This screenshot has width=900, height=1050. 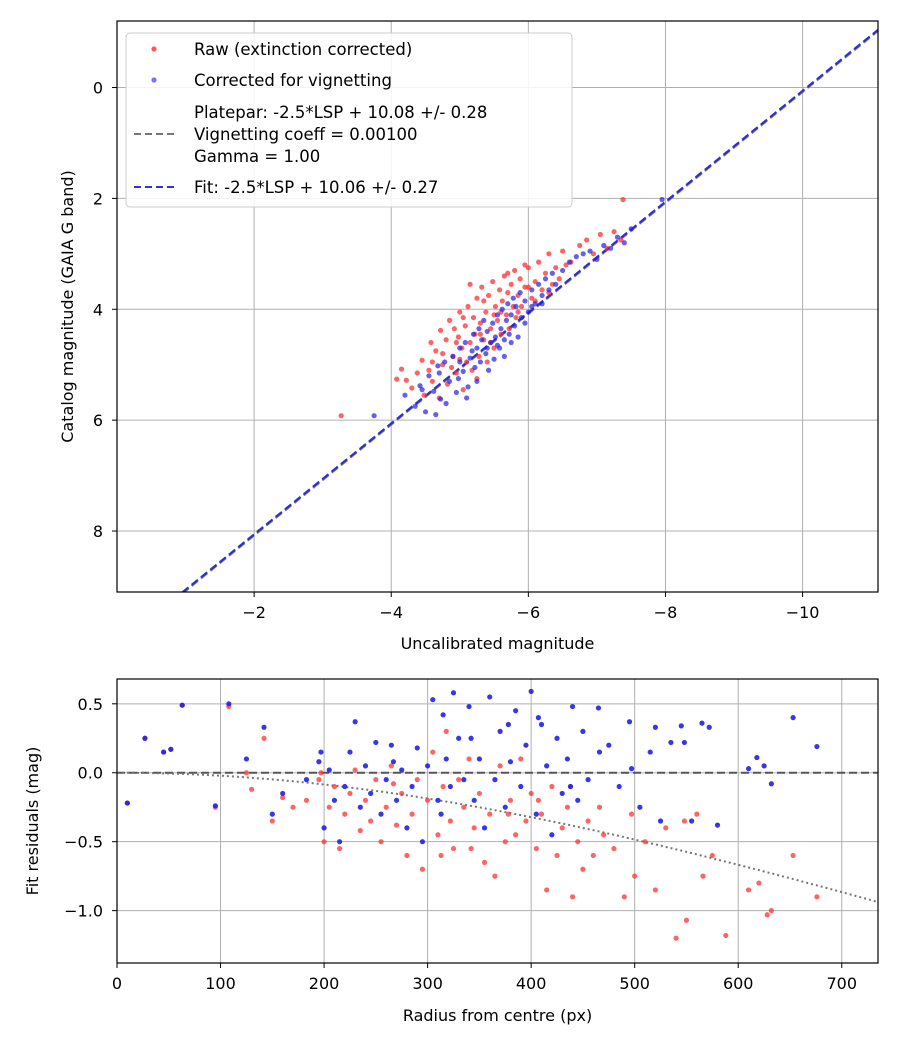 I want to click on bottom-x-tick-label: 300, so click(x=427, y=983).